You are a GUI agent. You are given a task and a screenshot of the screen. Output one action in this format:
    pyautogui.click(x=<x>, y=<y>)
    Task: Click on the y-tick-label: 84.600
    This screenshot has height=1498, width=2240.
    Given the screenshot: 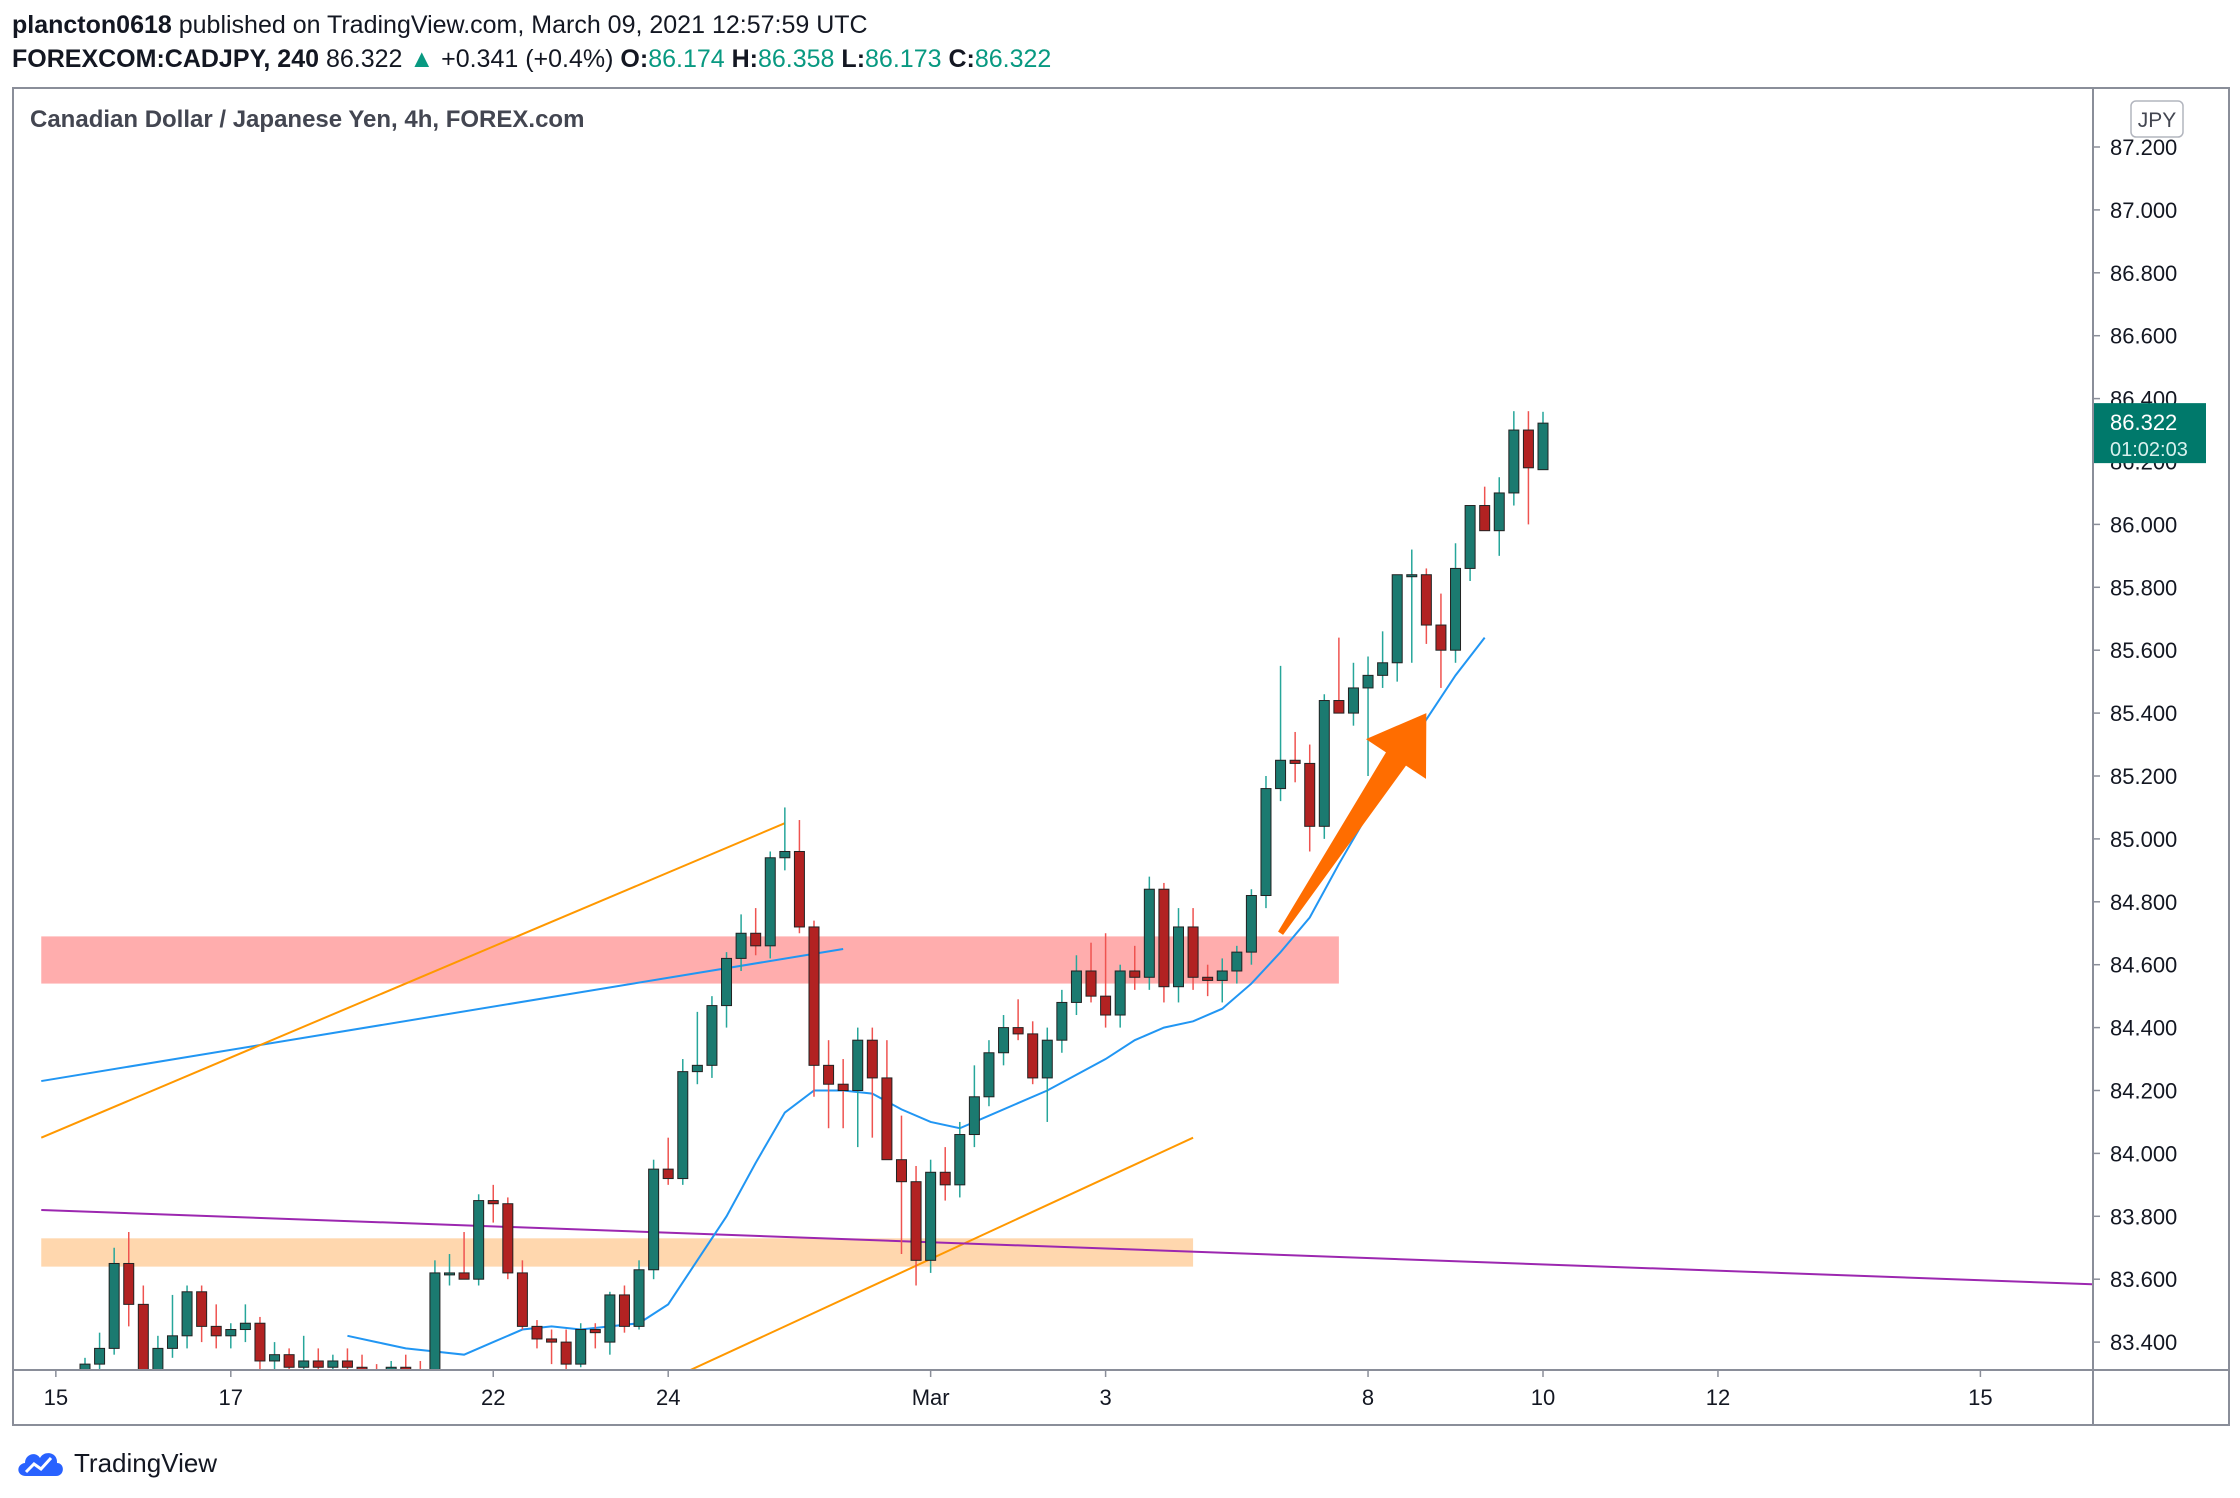 What is the action you would take?
    pyautogui.click(x=2143, y=965)
    